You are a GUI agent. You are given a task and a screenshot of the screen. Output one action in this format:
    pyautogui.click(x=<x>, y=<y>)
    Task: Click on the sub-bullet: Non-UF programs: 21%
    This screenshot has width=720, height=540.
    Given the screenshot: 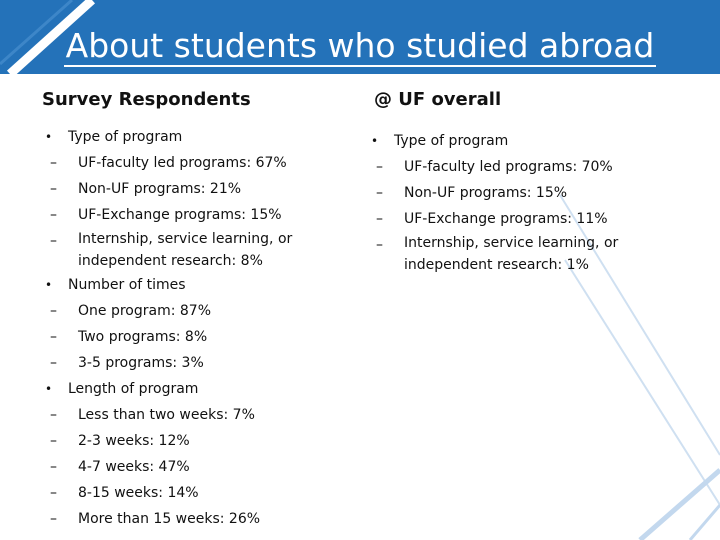 What is the action you would take?
    pyautogui.click(x=192, y=189)
    